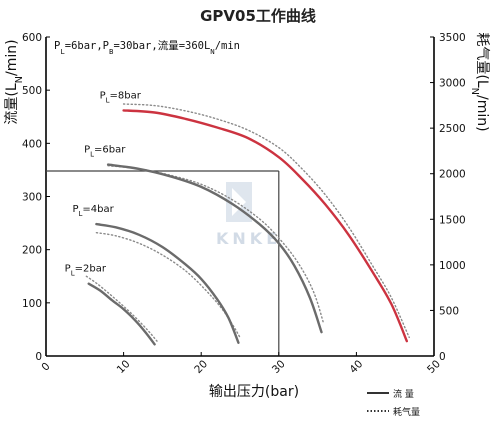  Describe the element at coordinates (32, 304) in the screenshot. I see `y-left-tick-label: 100` at that location.